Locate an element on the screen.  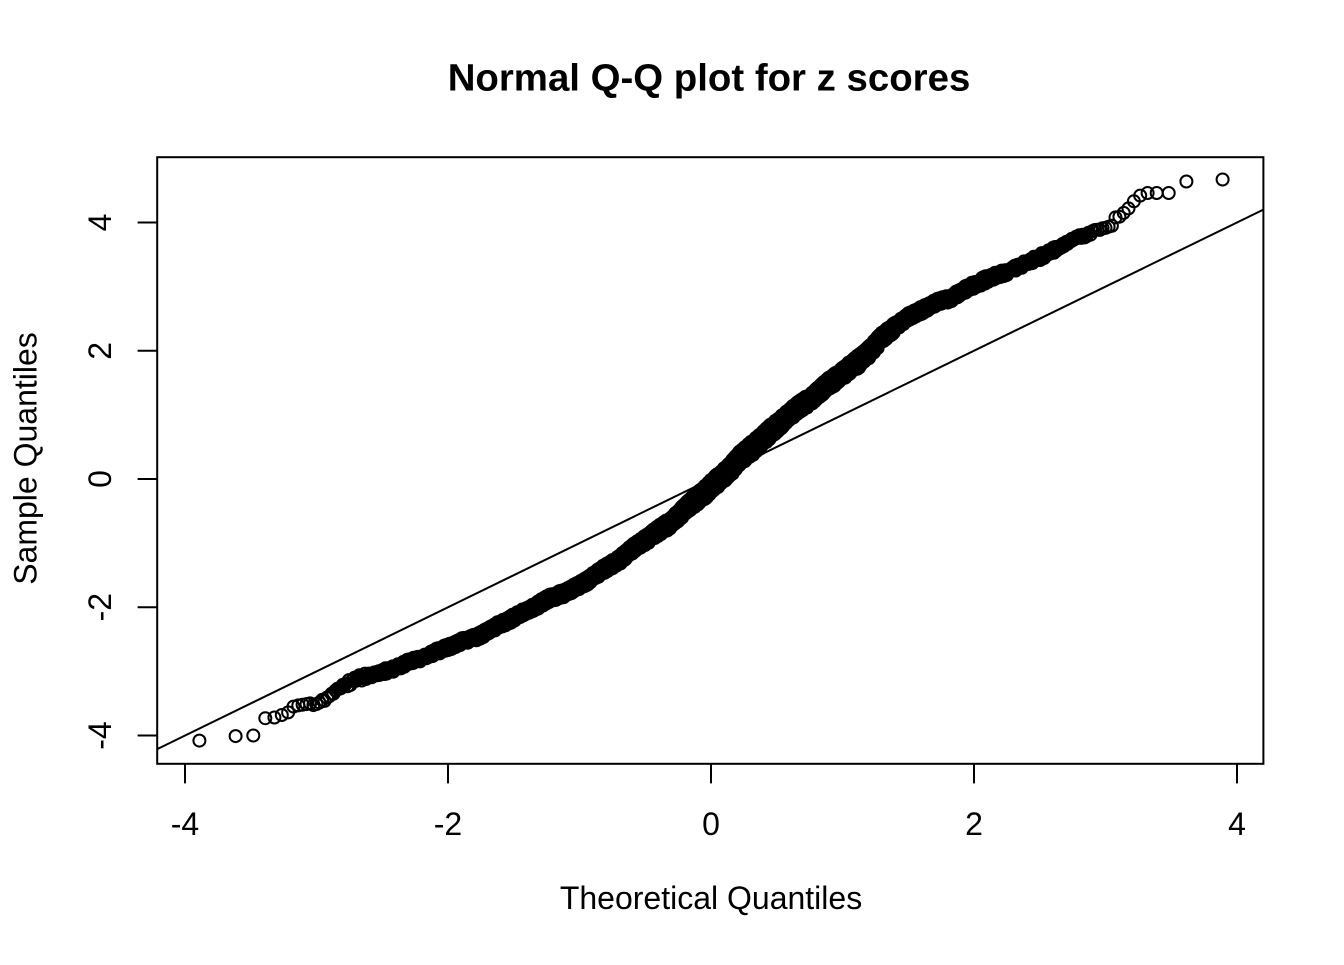
svg-text: Theoretical Quantiles is located at coordinates (711, 898).